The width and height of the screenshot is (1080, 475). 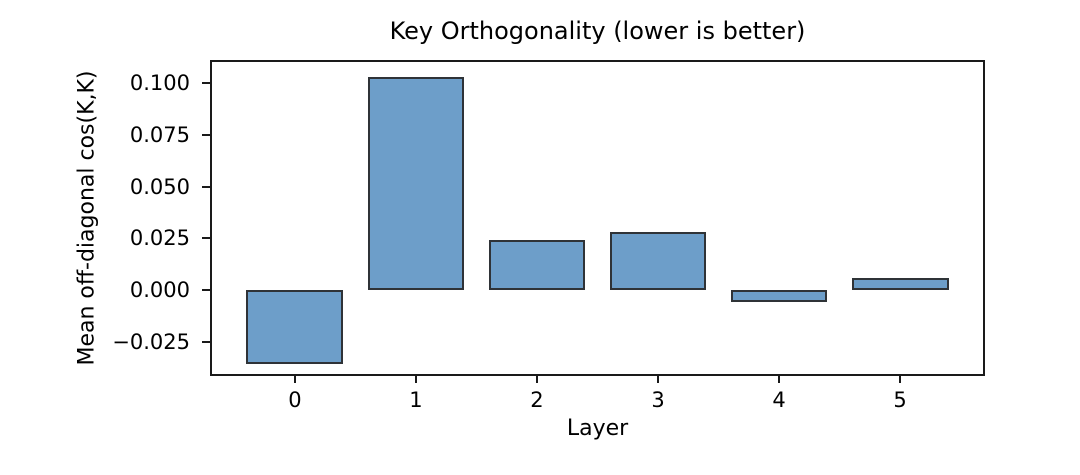 I want to click on y-tick-label: 0.000, so click(x=159, y=289).